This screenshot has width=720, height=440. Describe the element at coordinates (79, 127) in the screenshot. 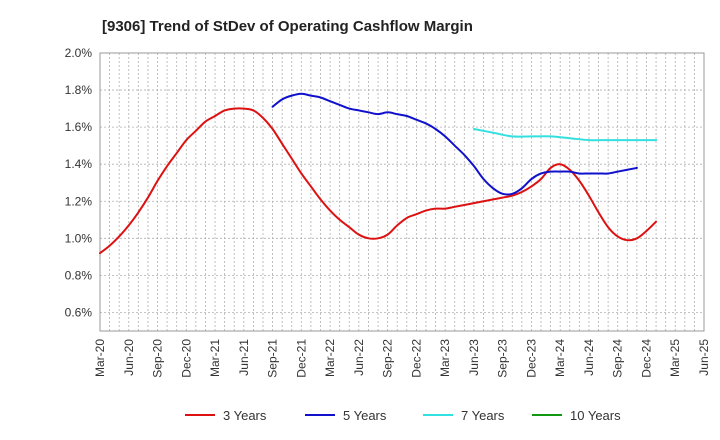

I see `y-tick-label: 1.6%` at that location.